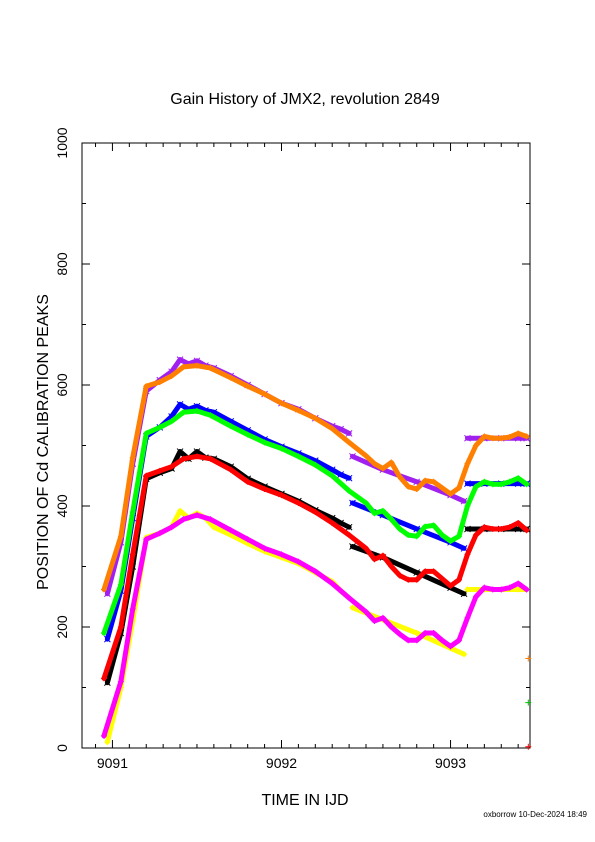 Image resolution: width=595 pixels, height=842 pixels. I want to click on y-axis-label: POSITION OF Cd CALIBRATION PEAKS, so click(43, 442).